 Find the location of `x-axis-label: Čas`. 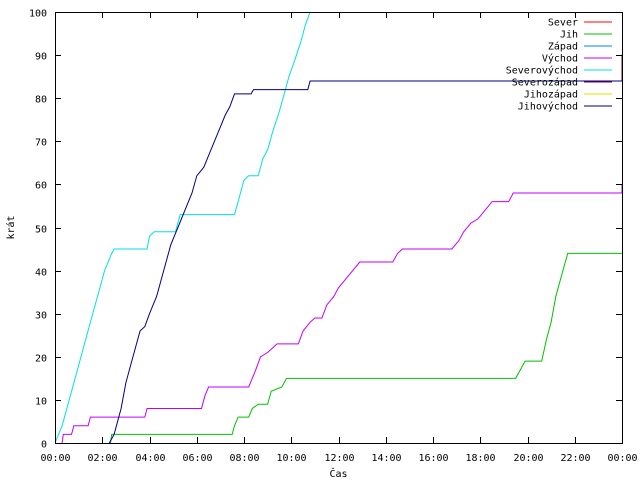

x-axis-label: Čas is located at coordinates (338, 473).